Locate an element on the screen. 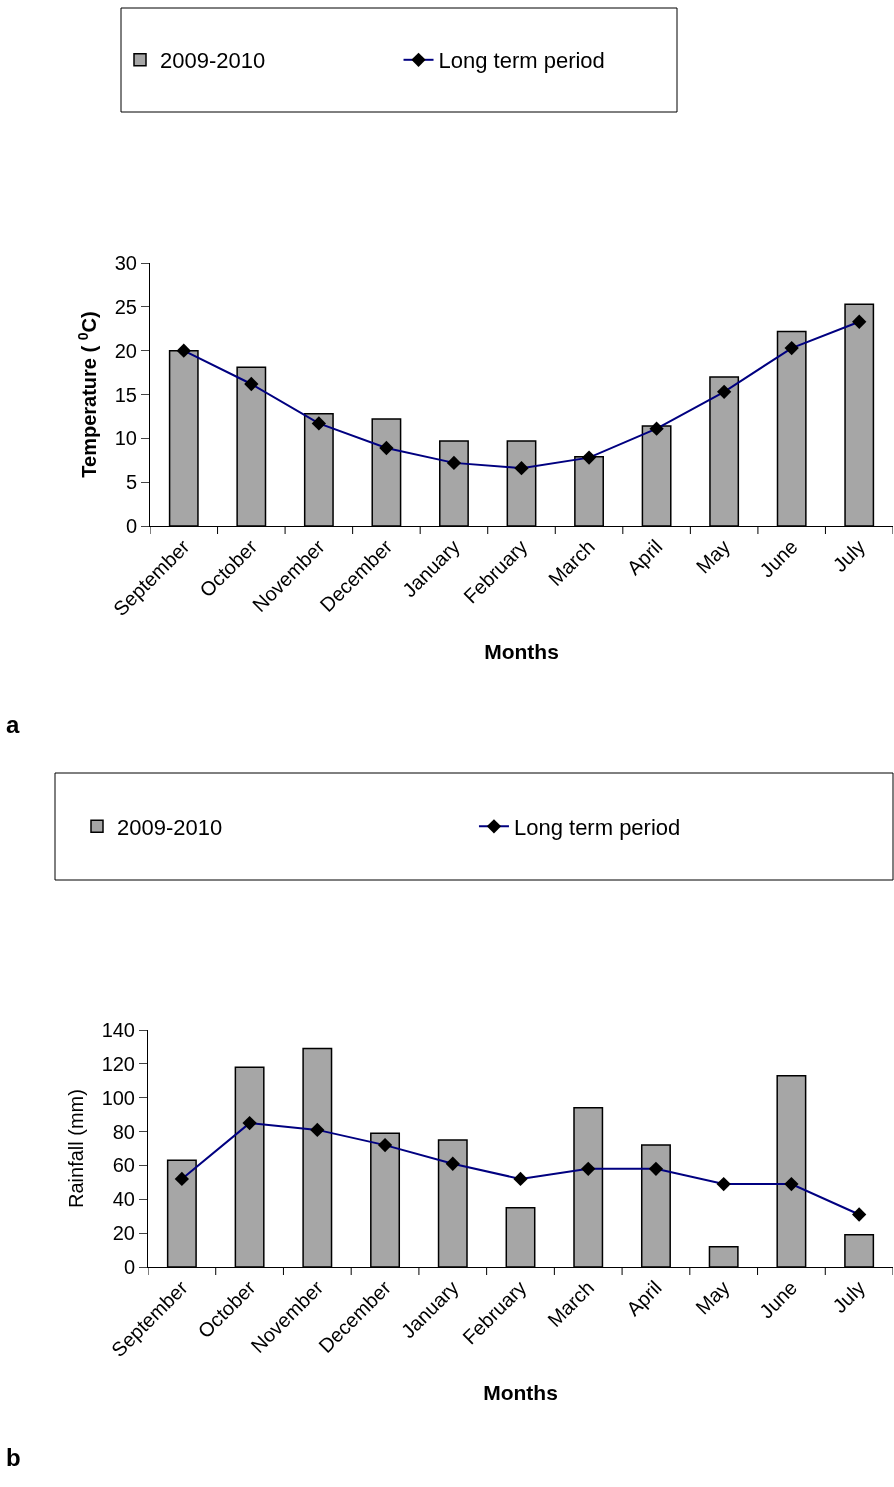 The width and height of the screenshot is (894, 1487). y-tick-label: 100 is located at coordinates (118, 1097).